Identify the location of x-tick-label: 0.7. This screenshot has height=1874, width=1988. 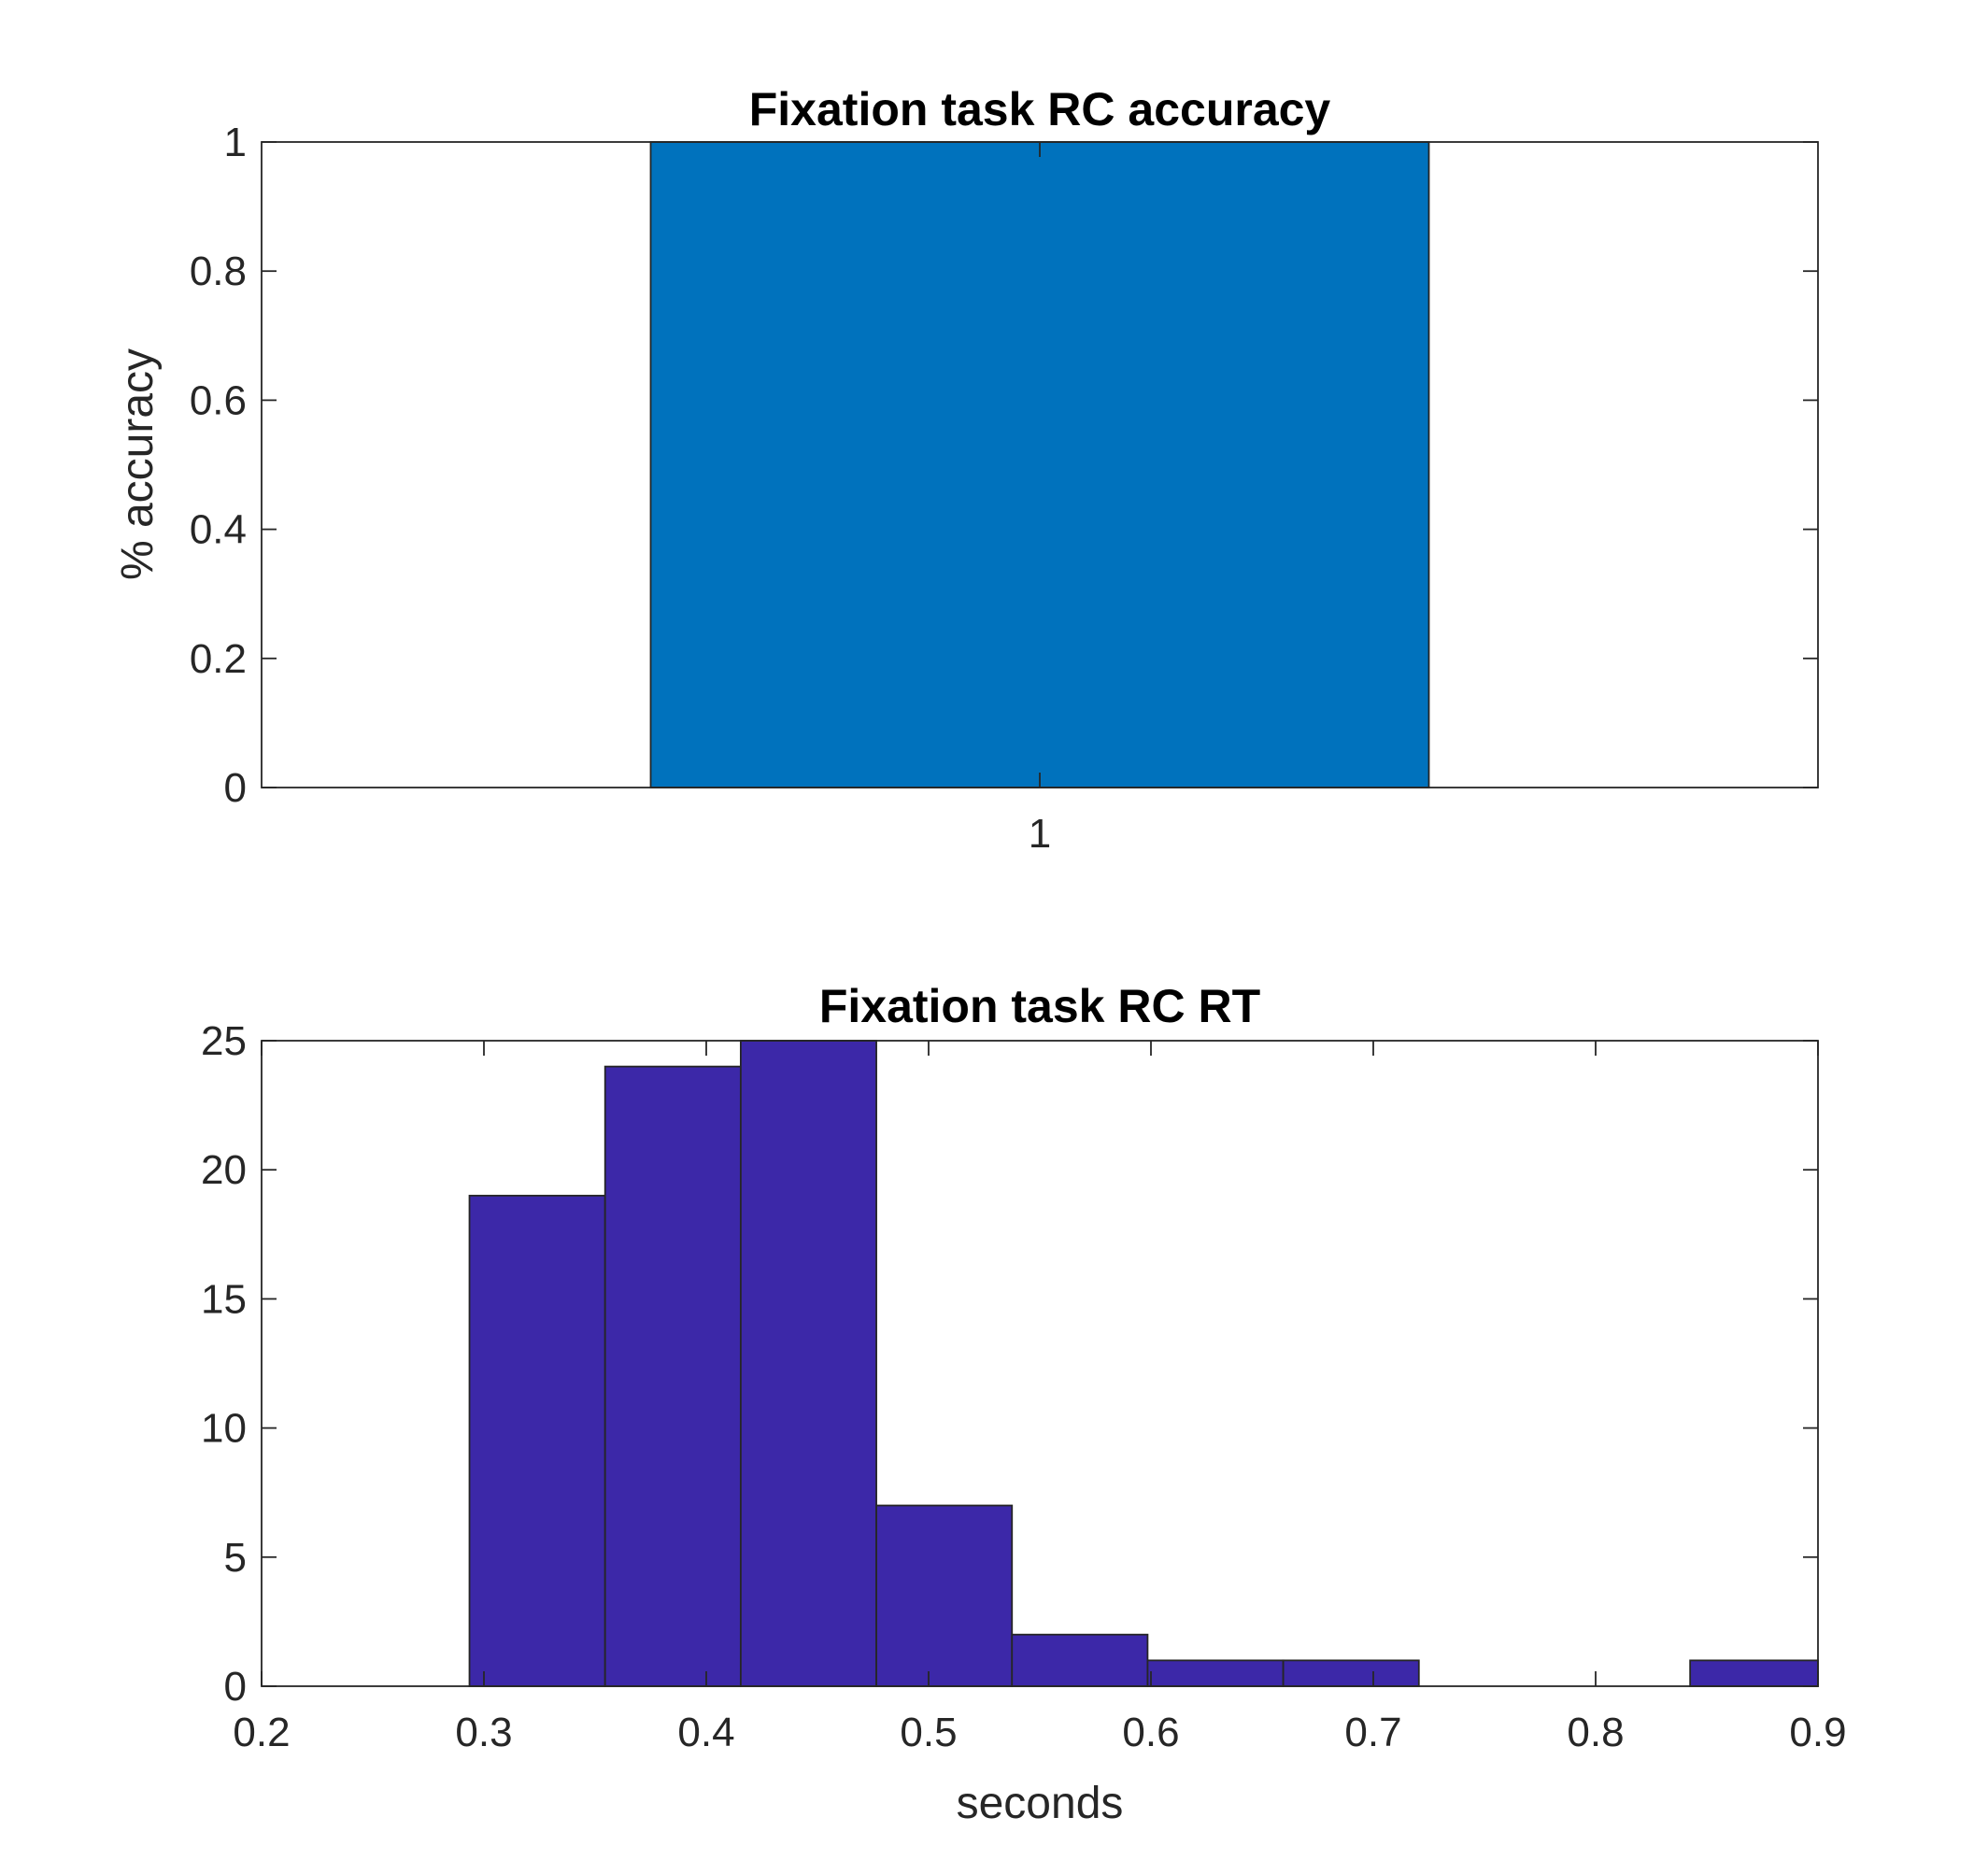
(1372, 1732).